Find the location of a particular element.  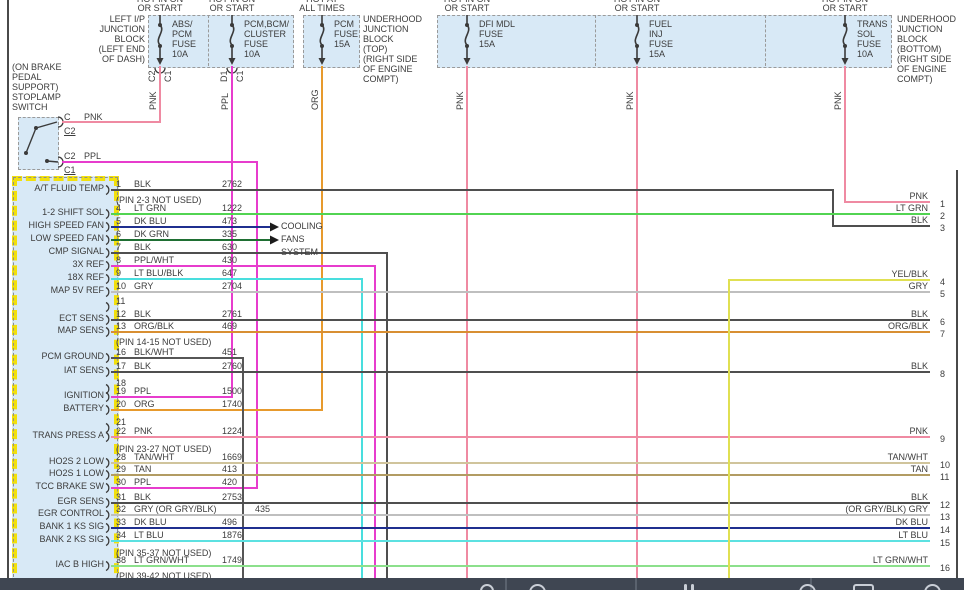

pcm-pin-circuit-number: 630 is located at coordinates (230, 247).